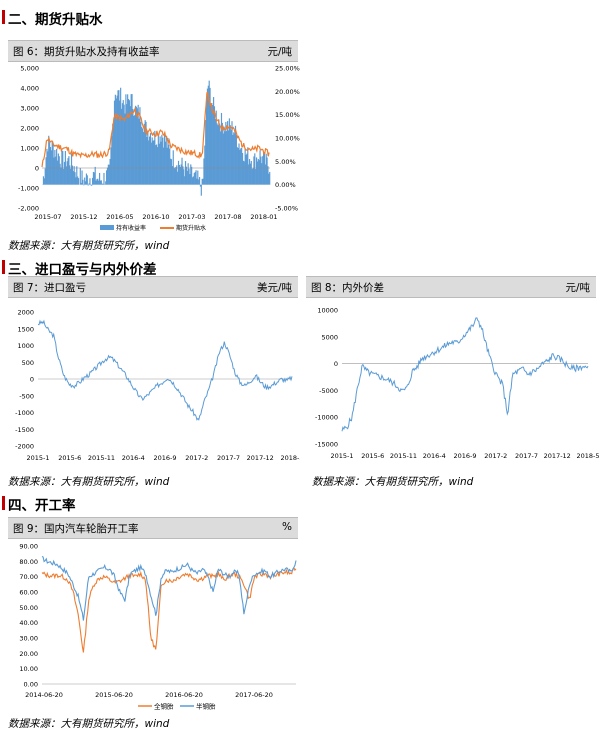  I want to click on fig9-x-tick: 2014-06-20, so click(44, 695).